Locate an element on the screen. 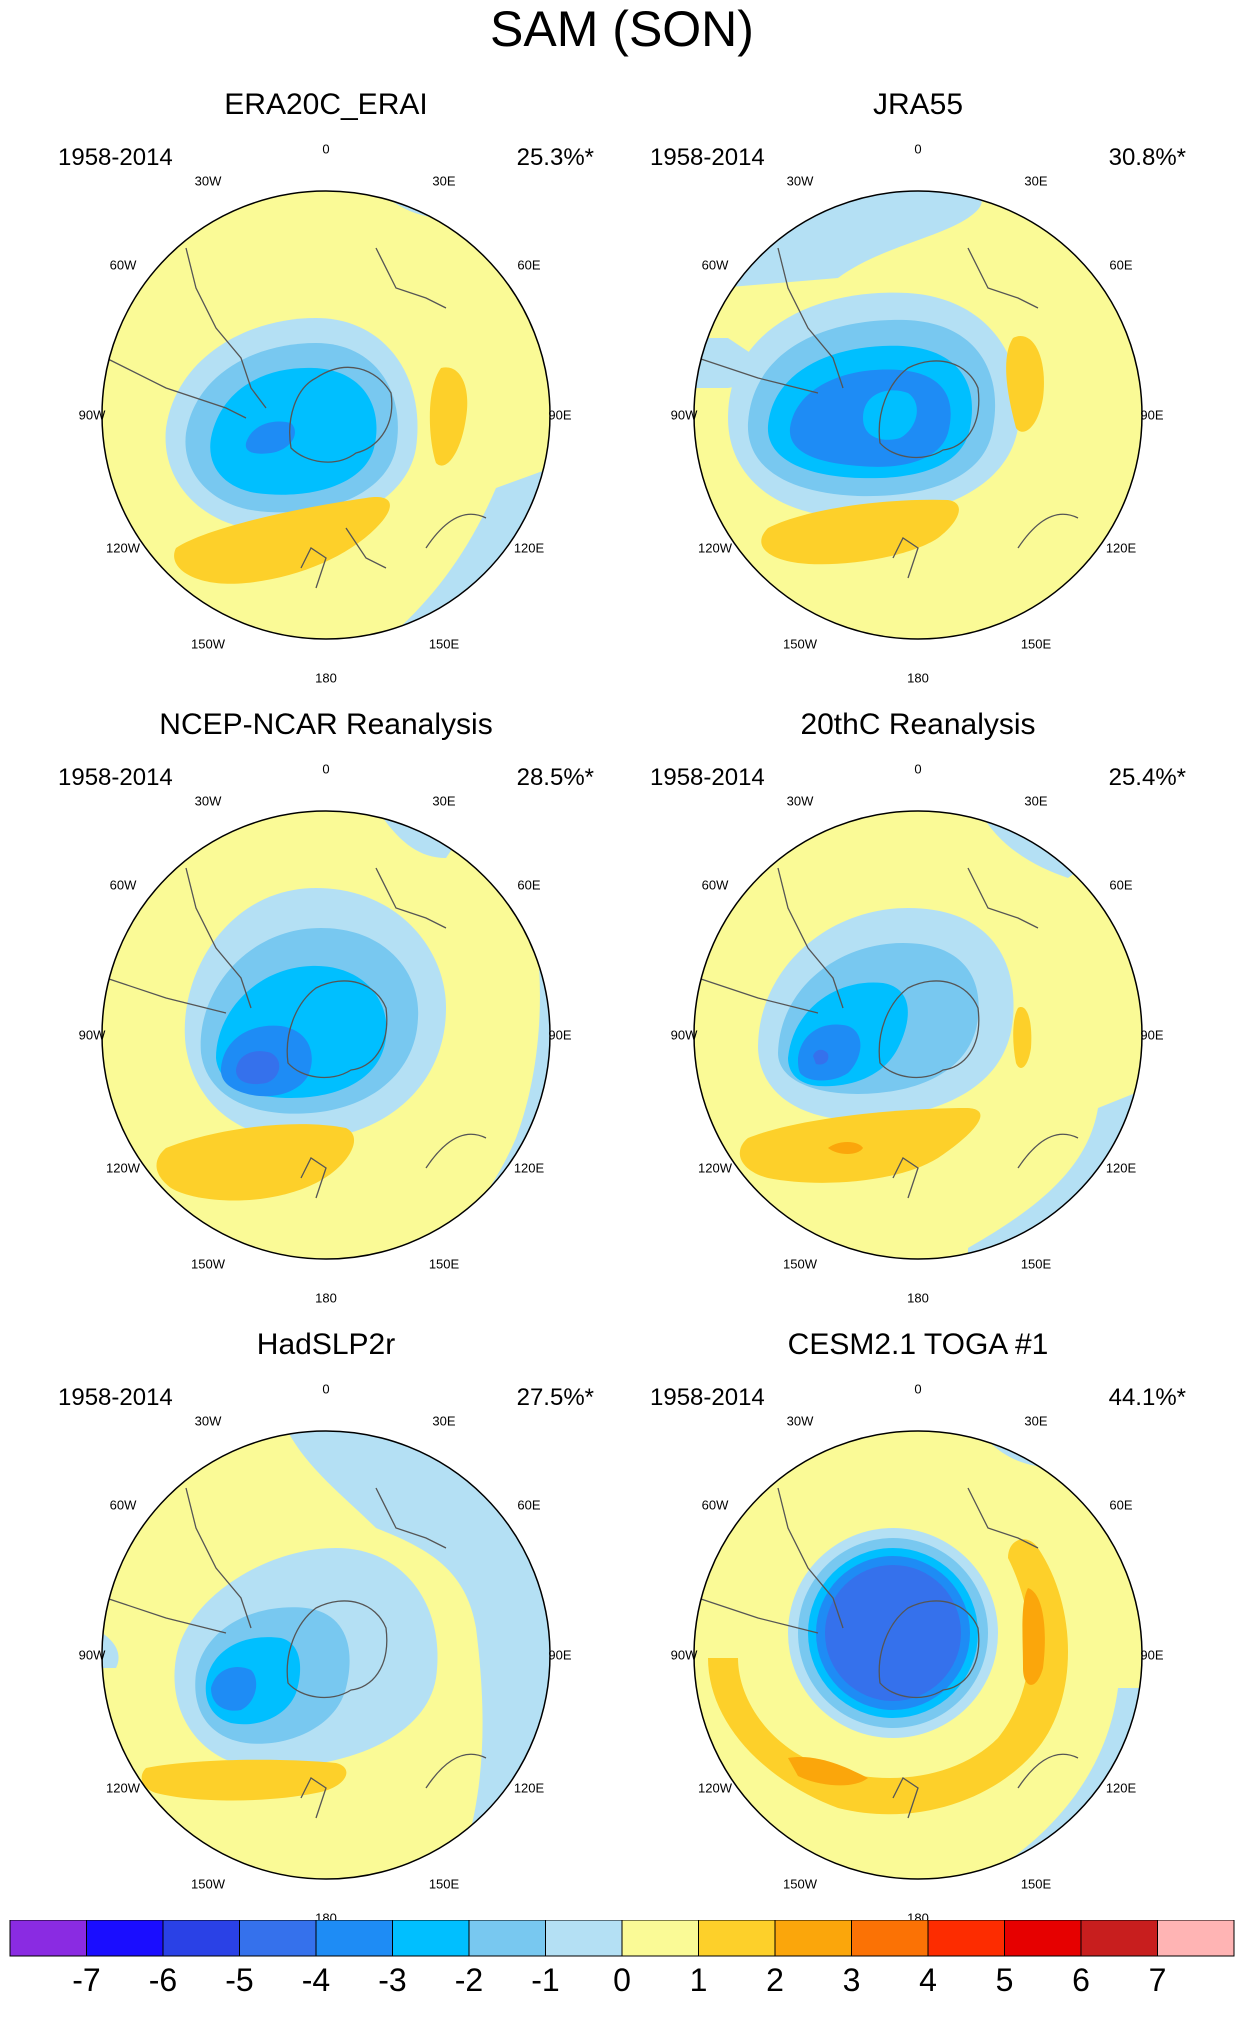  map-panel: ERA20C_ERAI 1958-2014 25.3%* is located at coordinates (326, 387).